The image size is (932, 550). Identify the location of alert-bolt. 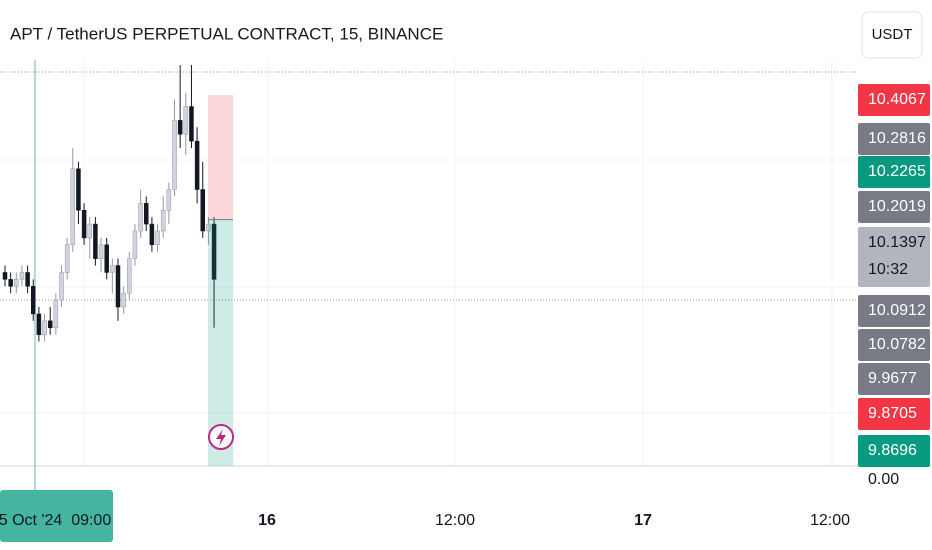
(221, 437).